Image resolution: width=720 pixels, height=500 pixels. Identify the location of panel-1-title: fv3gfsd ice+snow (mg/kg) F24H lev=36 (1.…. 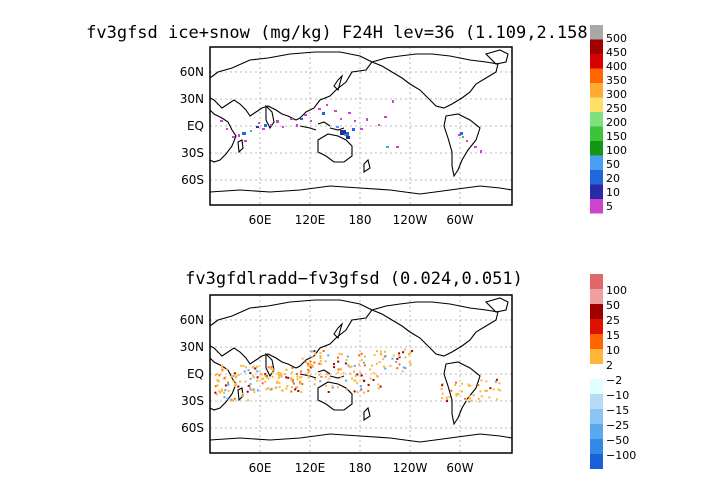
(342, 33).